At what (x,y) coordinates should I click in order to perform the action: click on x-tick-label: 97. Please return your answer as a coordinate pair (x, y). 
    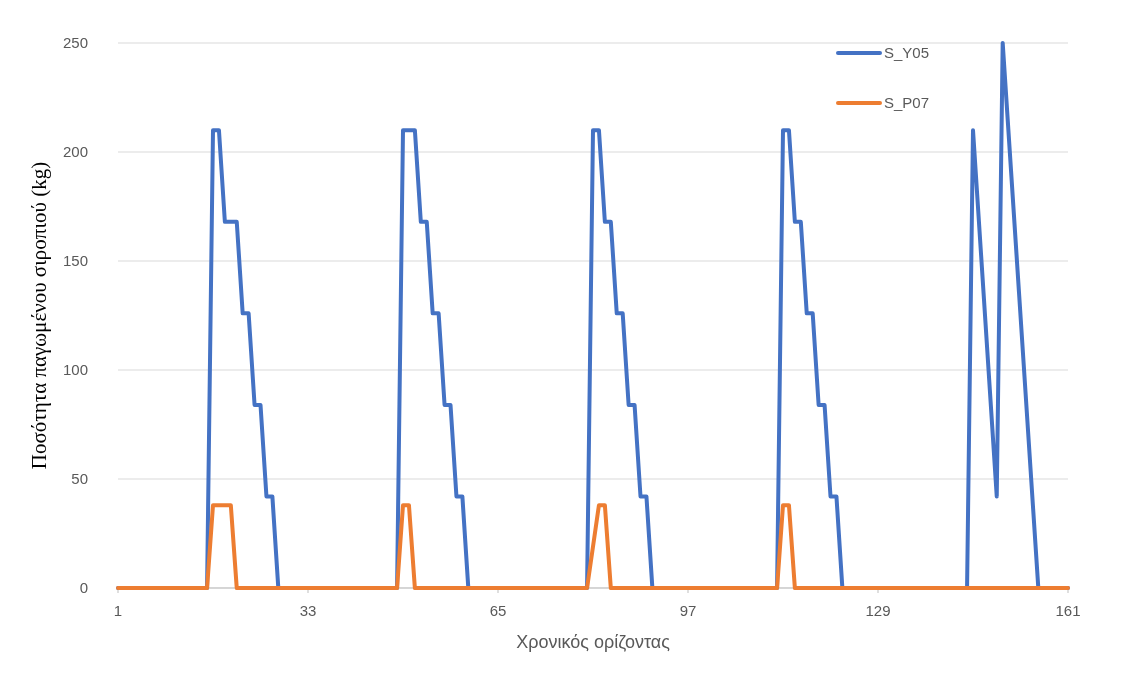
    Looking at the image, I should click on (688, 610).